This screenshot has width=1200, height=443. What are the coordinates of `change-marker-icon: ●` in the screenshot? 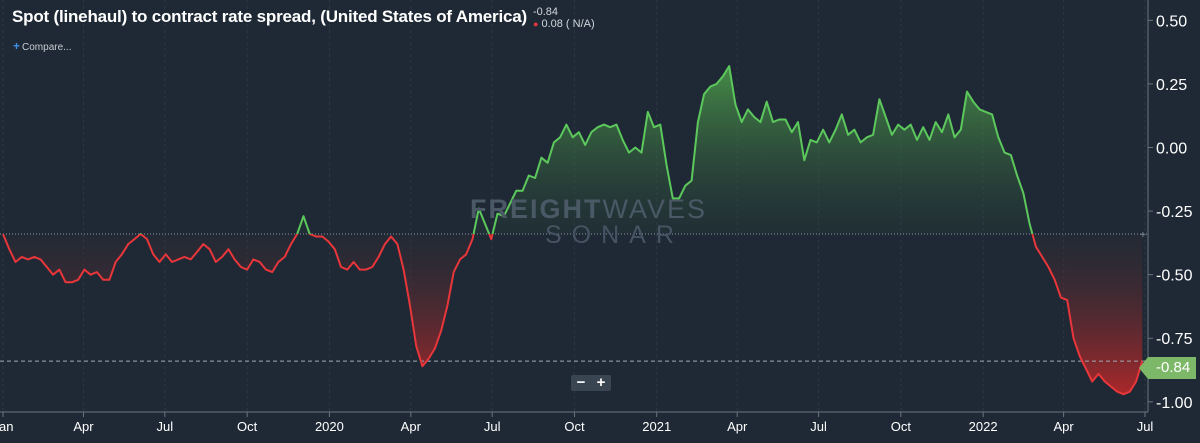 It's located at (535, 24).